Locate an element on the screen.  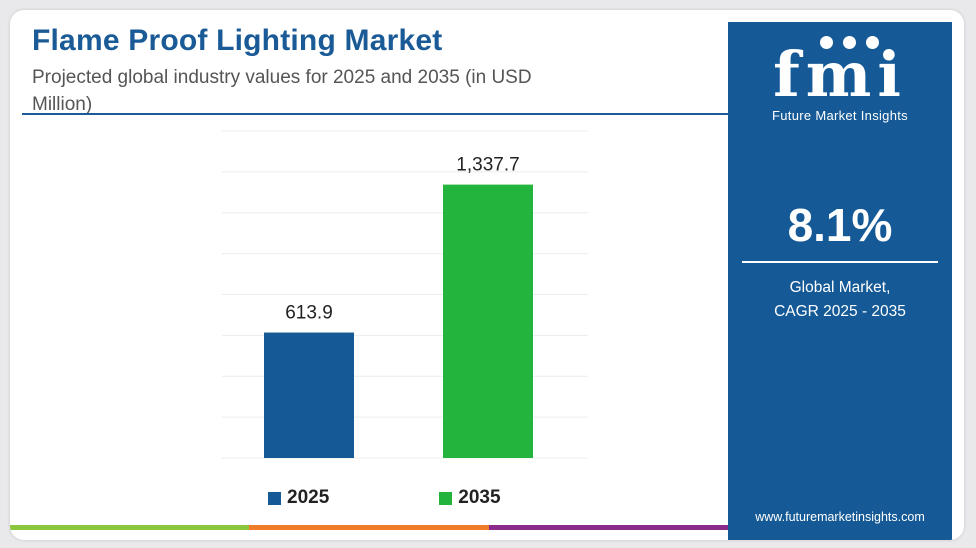
cagr-label: Global Market, CAGR 2025 - 2035 is located at coordinates (840, 300).